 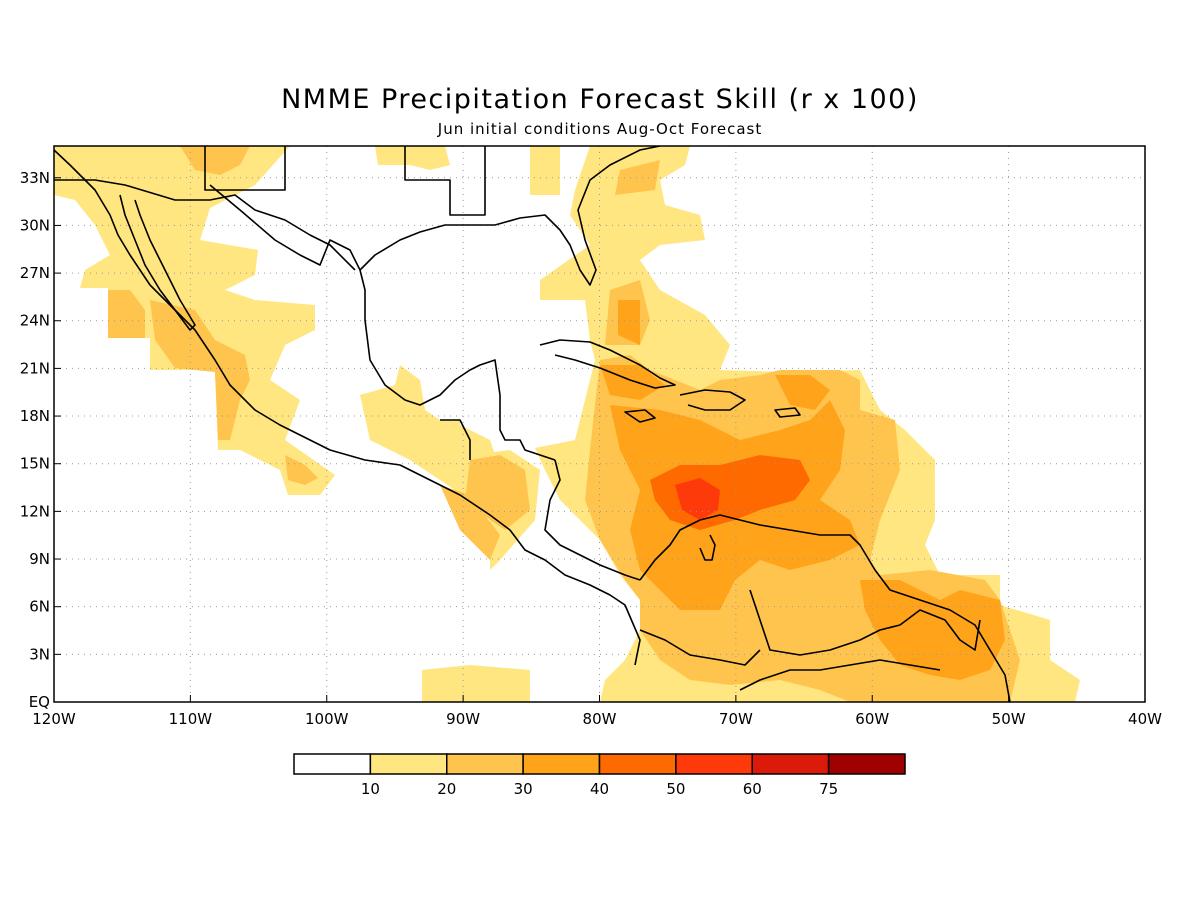 I want to click on shade-cam-panama, so click(x=470, y=522).